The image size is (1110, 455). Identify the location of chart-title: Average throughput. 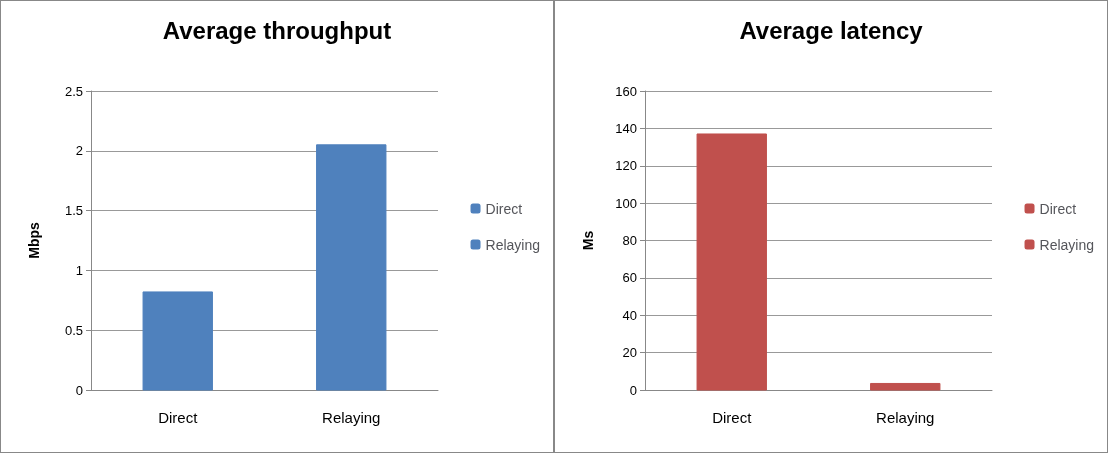
(277, 30).